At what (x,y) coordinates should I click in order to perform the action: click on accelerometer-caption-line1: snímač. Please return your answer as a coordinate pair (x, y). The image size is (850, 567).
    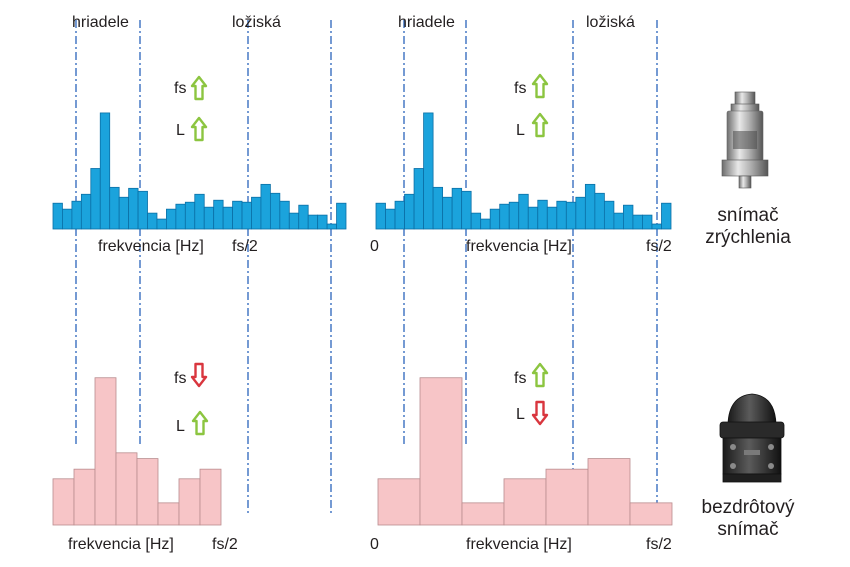
    Looking at the image, I should click on (748, 215).